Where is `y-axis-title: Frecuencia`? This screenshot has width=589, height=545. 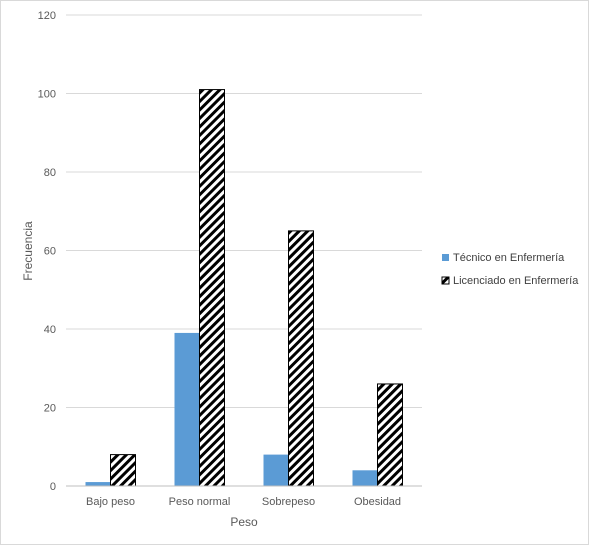 y-axis-title: Frecuencia is located at coordinates (28, 251).